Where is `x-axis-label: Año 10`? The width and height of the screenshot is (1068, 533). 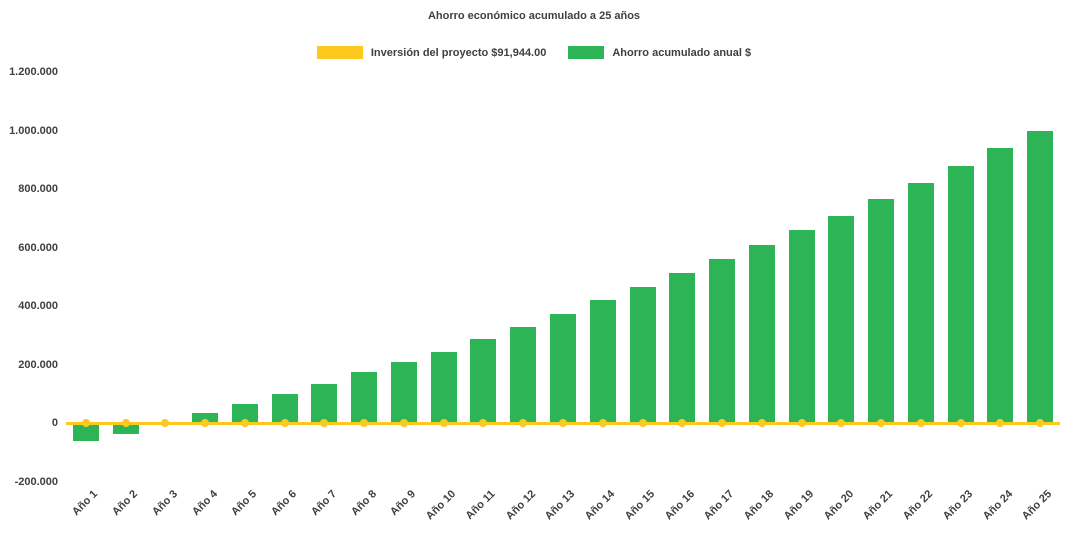
x-axis-label: Año 10 is located at coordinates (441, 505).